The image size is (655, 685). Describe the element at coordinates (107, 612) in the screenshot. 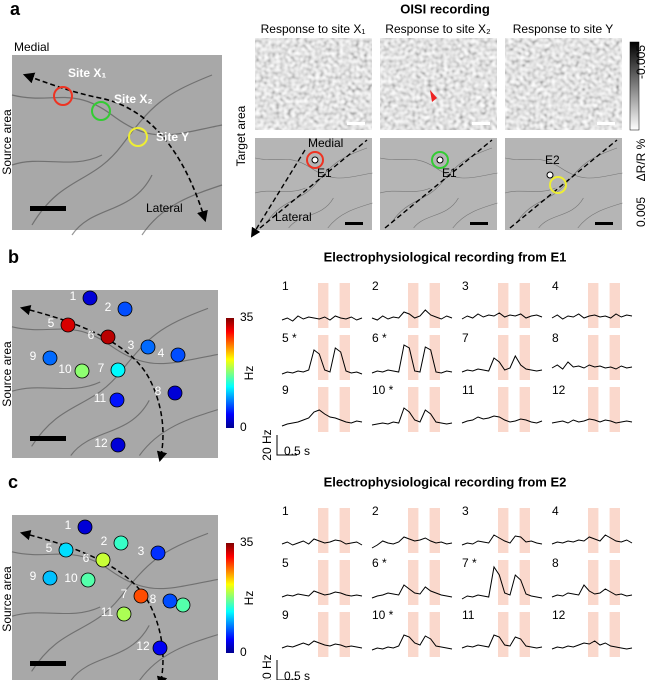

I see `site-label: 11` at that location.